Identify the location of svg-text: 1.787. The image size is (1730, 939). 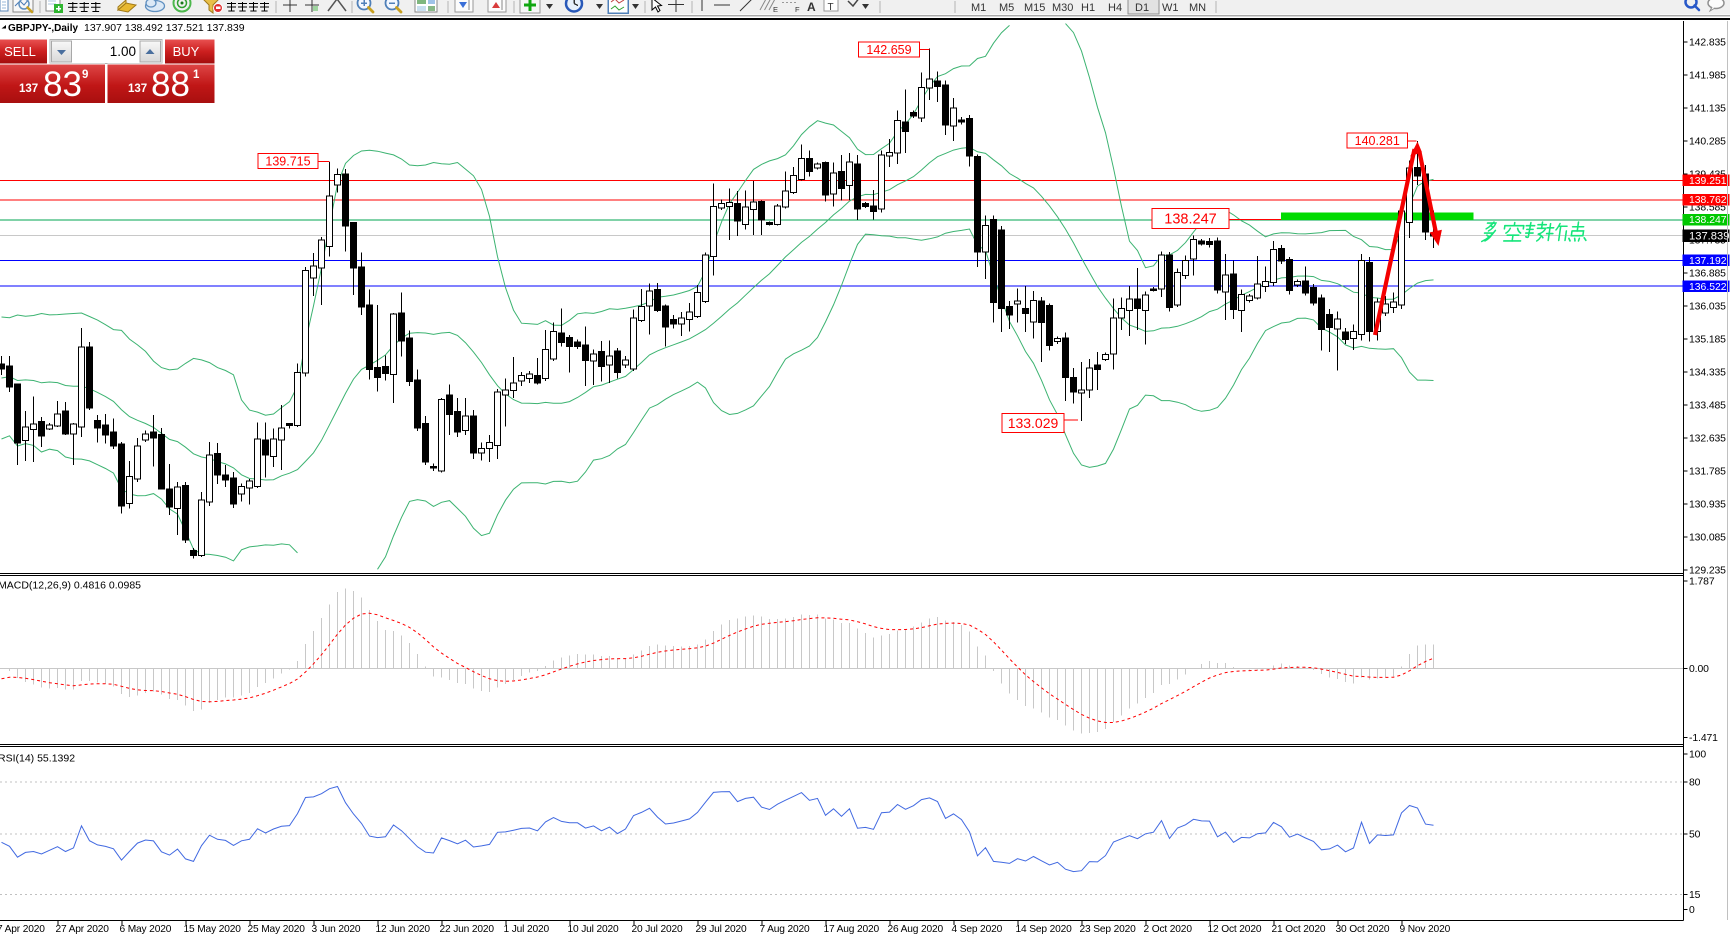
(1702, 582).